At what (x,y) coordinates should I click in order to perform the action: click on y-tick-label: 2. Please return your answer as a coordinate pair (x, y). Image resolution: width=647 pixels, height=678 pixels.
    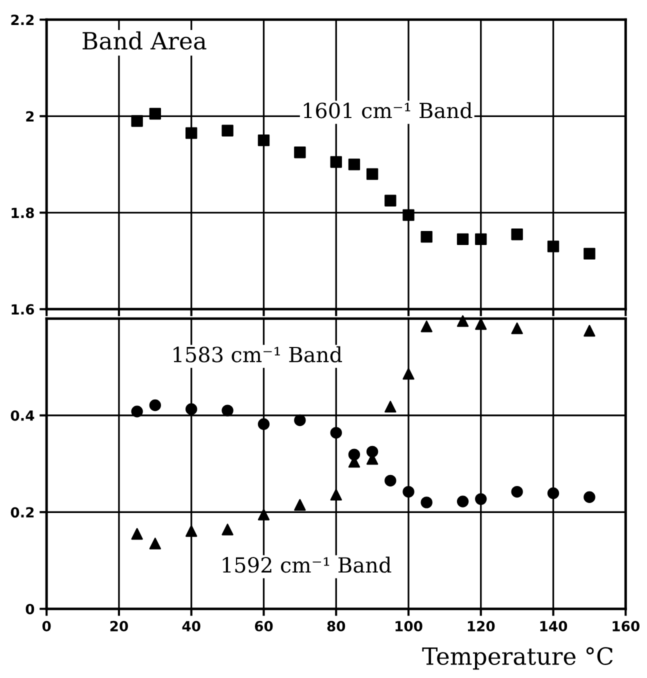
    Looking at the image, I should click on (30, 116).